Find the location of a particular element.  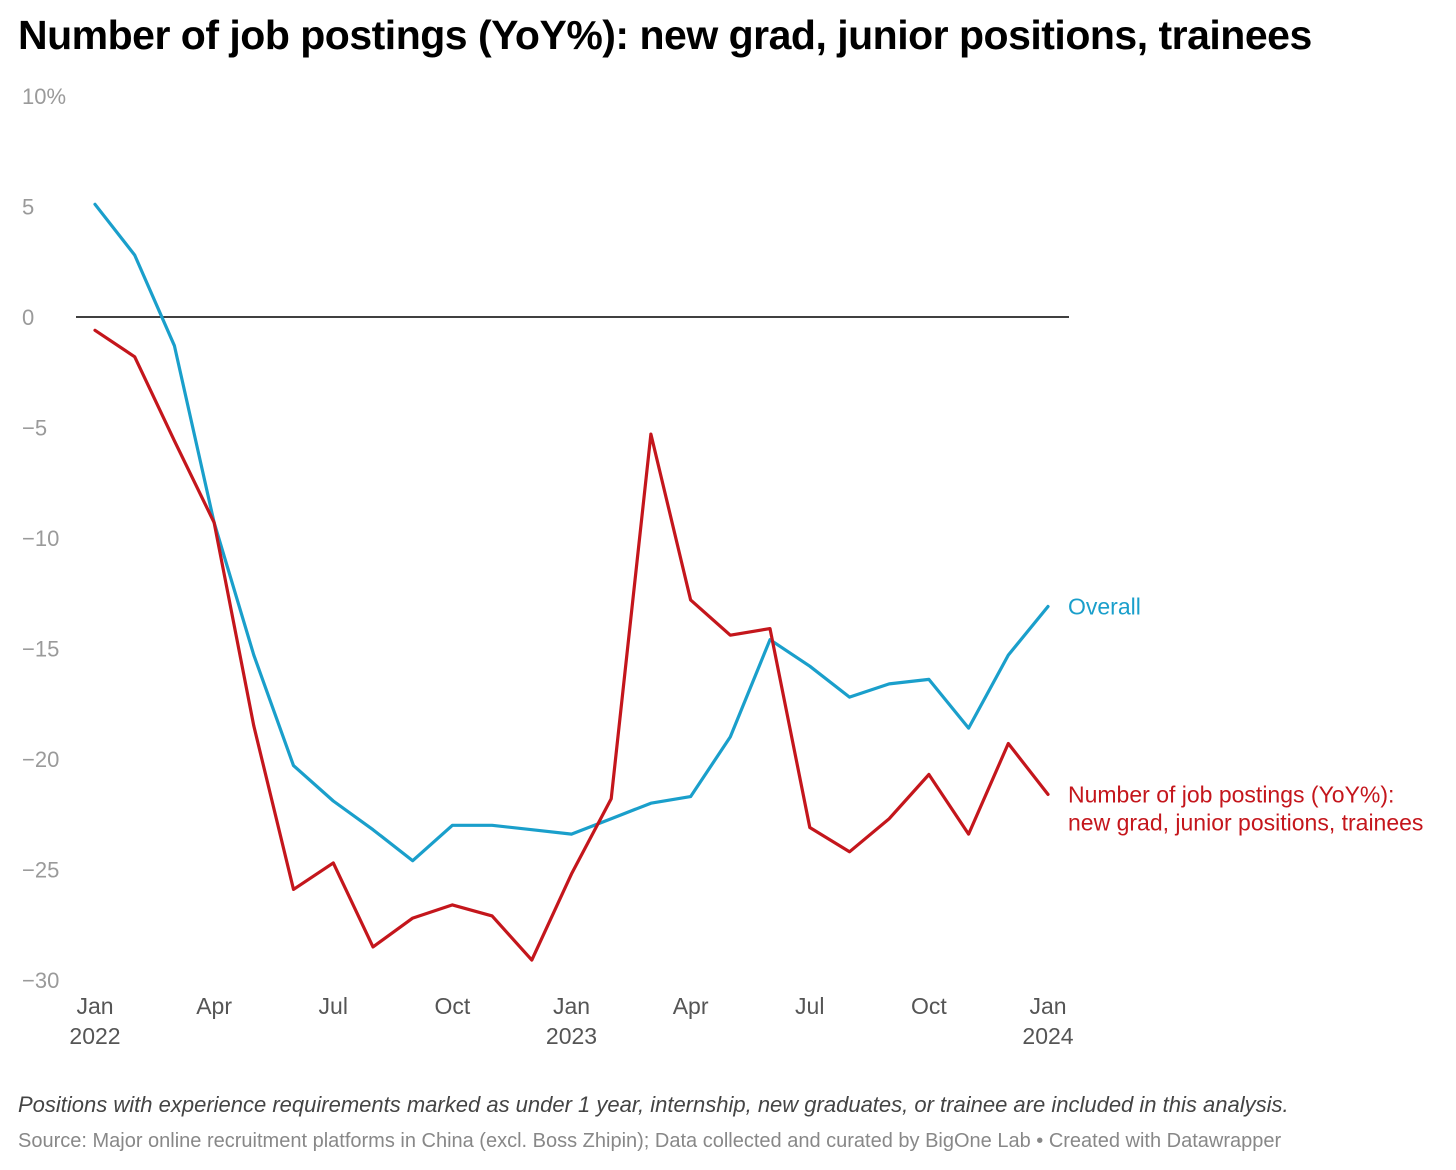

y-tick-label: −25 is located at coordinates (40, 870).